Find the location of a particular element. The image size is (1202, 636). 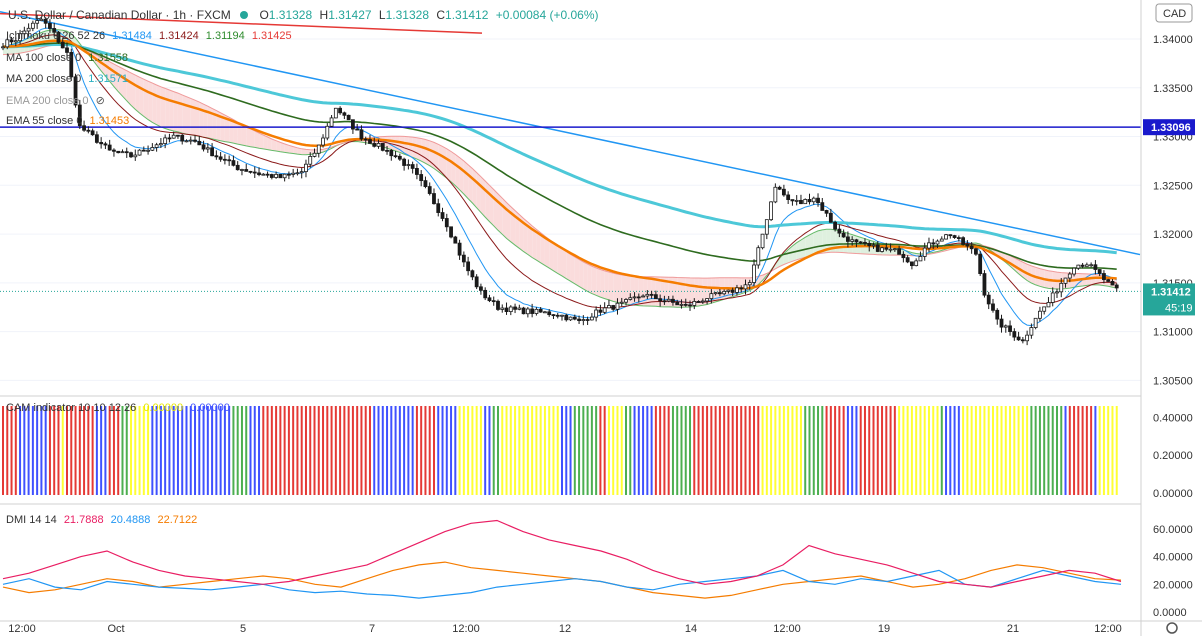

legend-ma200-name: MA 200 close 0 is located at coordinates (44, 79).